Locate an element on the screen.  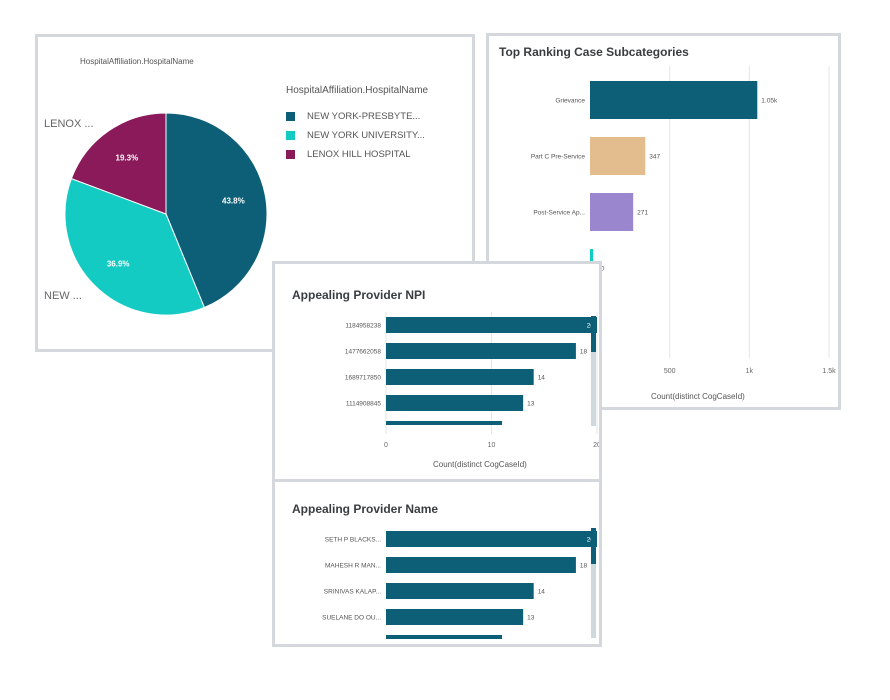
category-label: 1114908845 is located at coordinates (364, 404).